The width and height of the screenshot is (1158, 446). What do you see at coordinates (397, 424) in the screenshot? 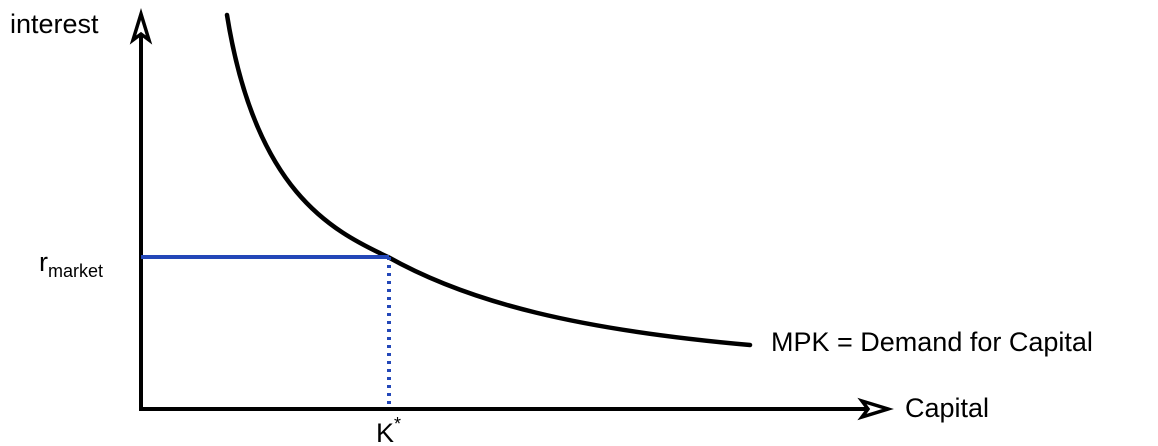
I see `equilibrium-capital-label-superscript: *` at bounding box center [397, 424].